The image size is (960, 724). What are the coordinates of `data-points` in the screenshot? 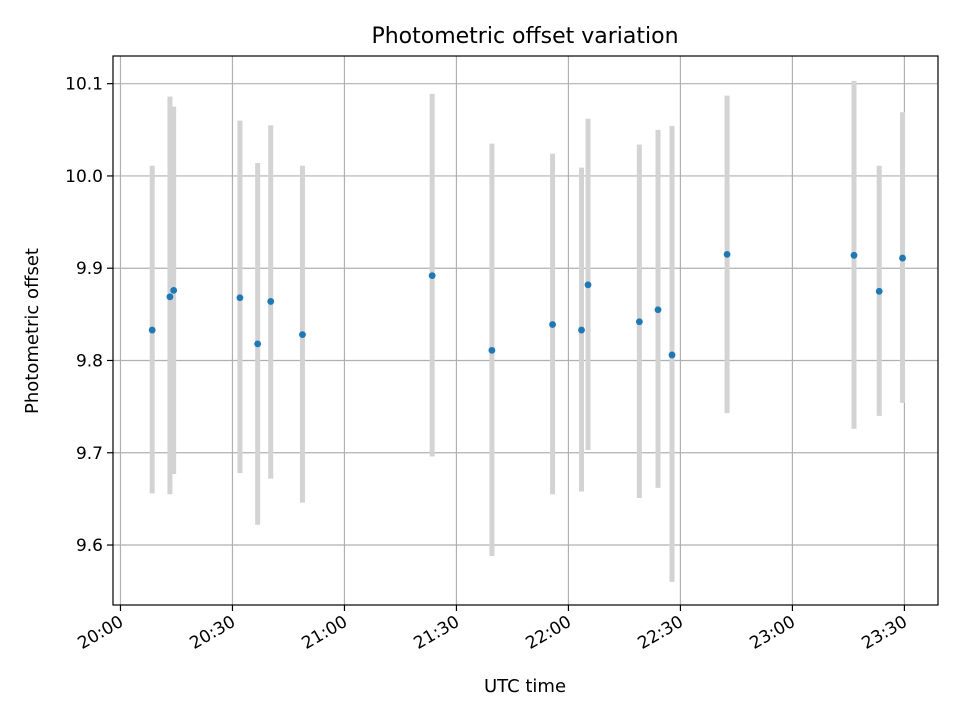 It's located at (527, 304).